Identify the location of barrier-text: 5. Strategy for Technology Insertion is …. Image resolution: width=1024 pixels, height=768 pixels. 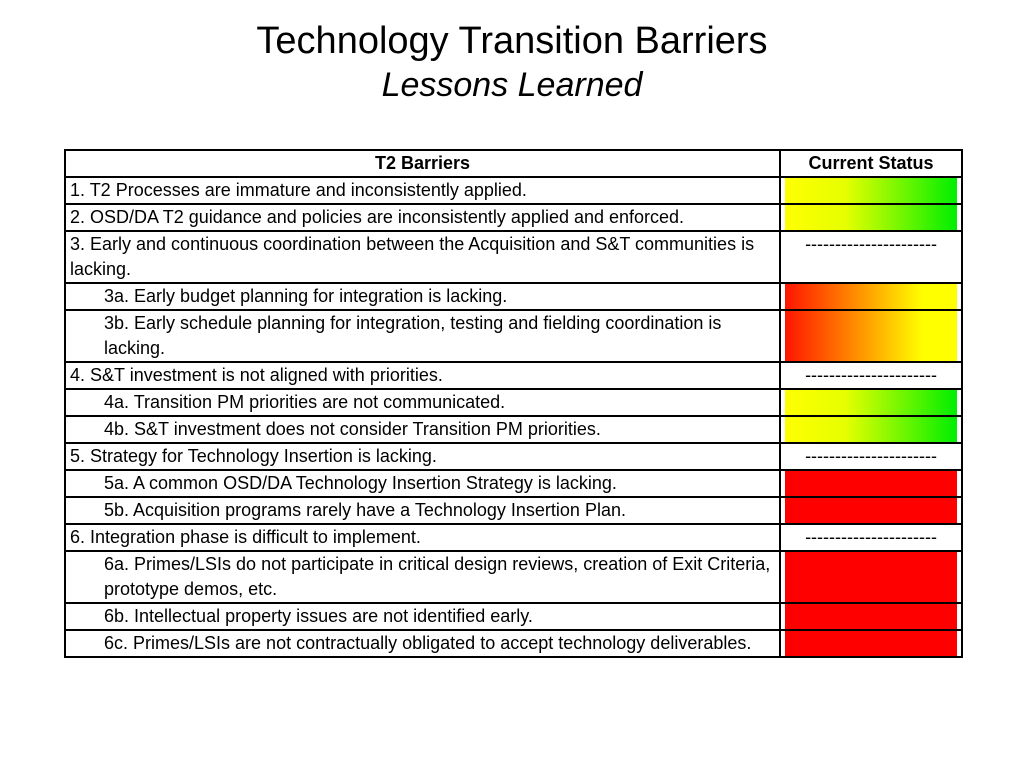
(422, 456).